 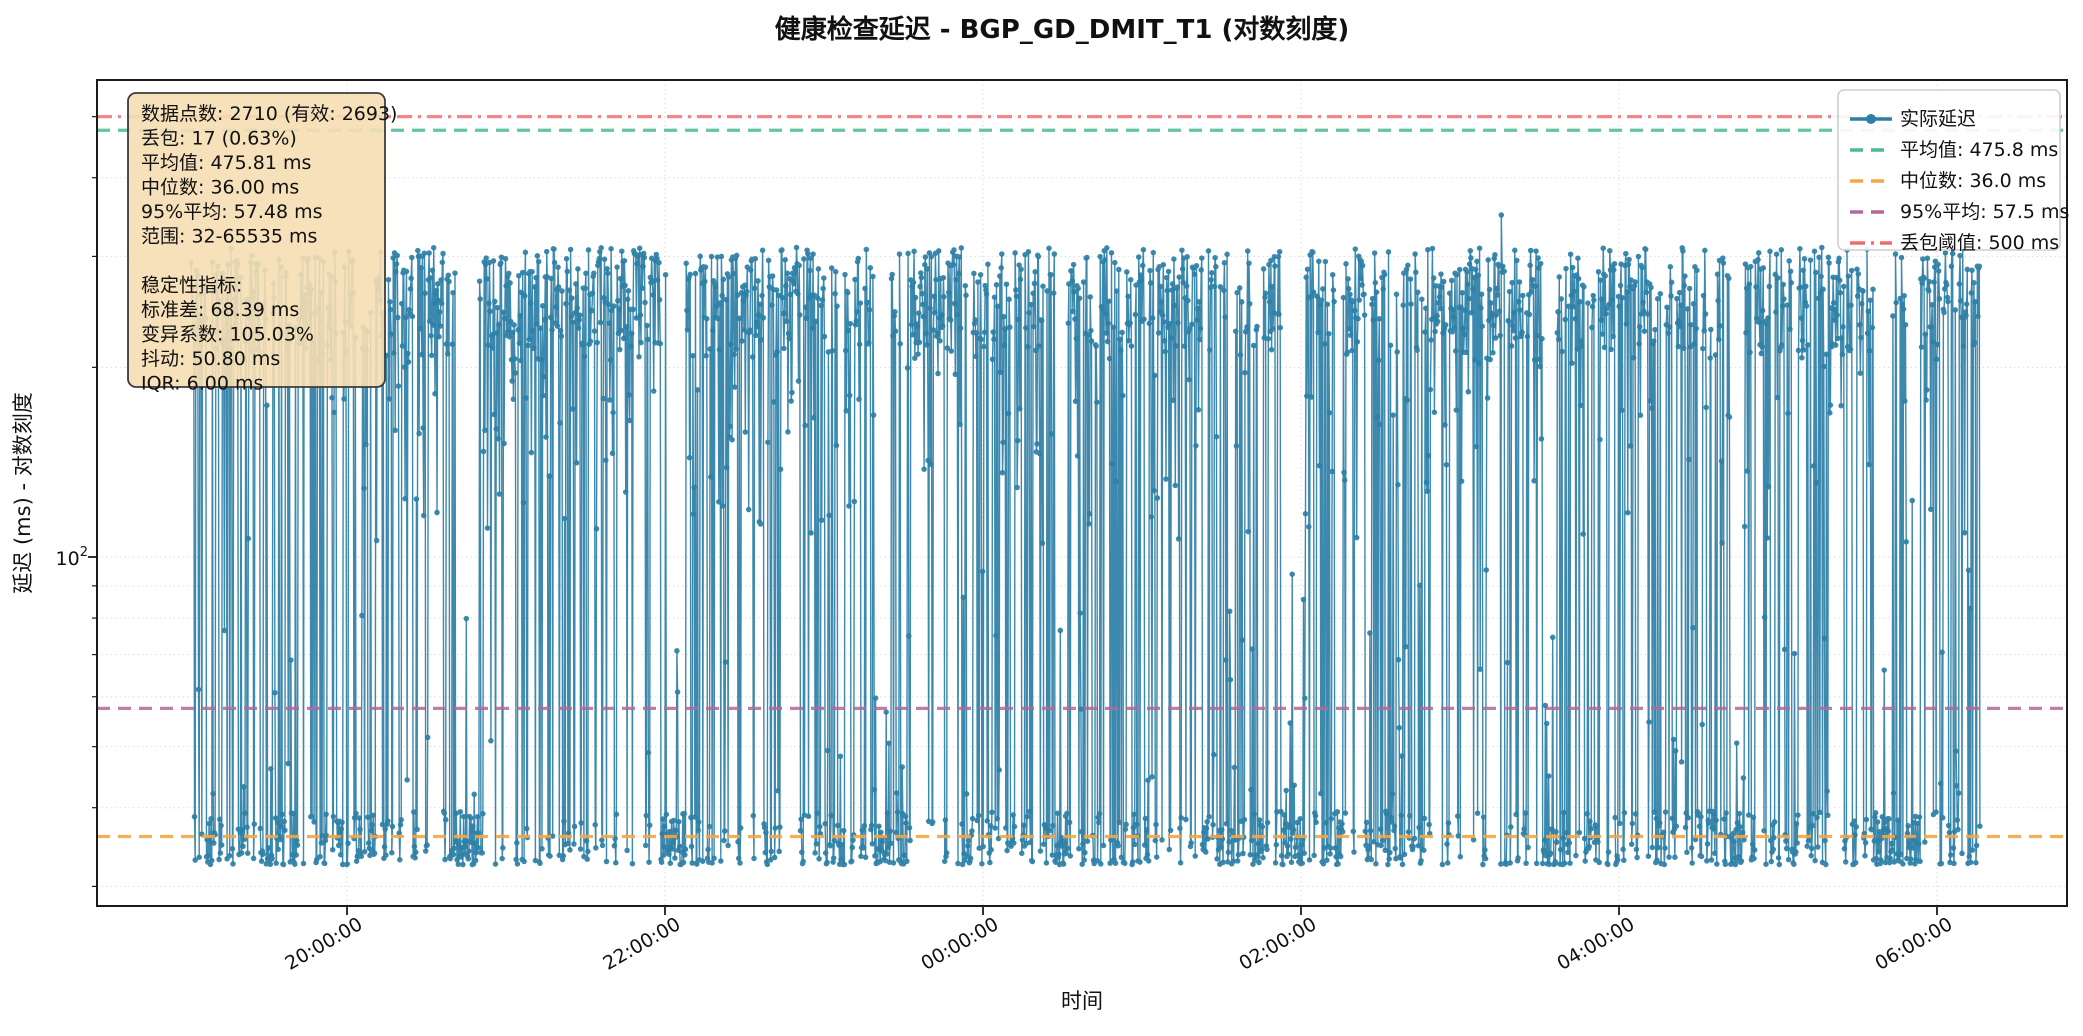 I want to click on stat-line: IQR: 6.00 ms, so click(x=202, y=384).